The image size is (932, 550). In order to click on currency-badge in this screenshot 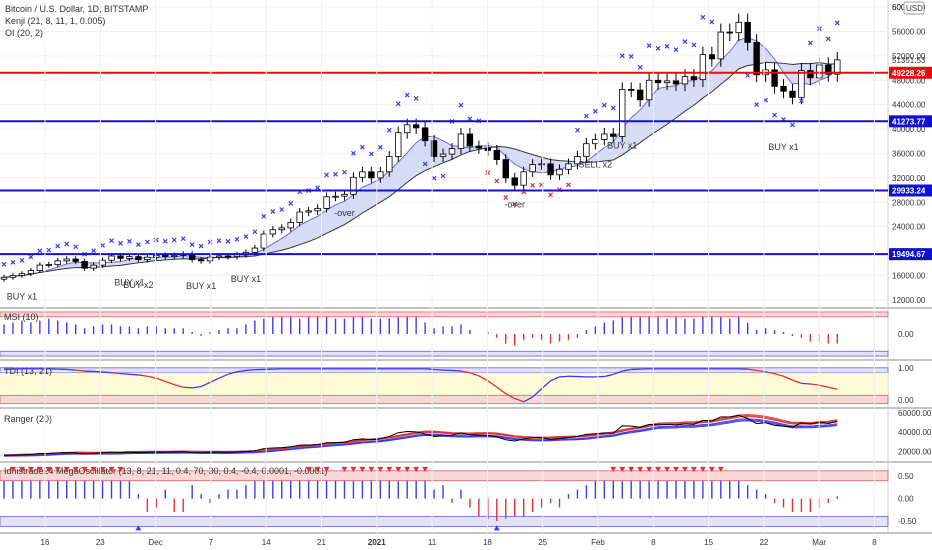, I will do `click(914, 8)`.